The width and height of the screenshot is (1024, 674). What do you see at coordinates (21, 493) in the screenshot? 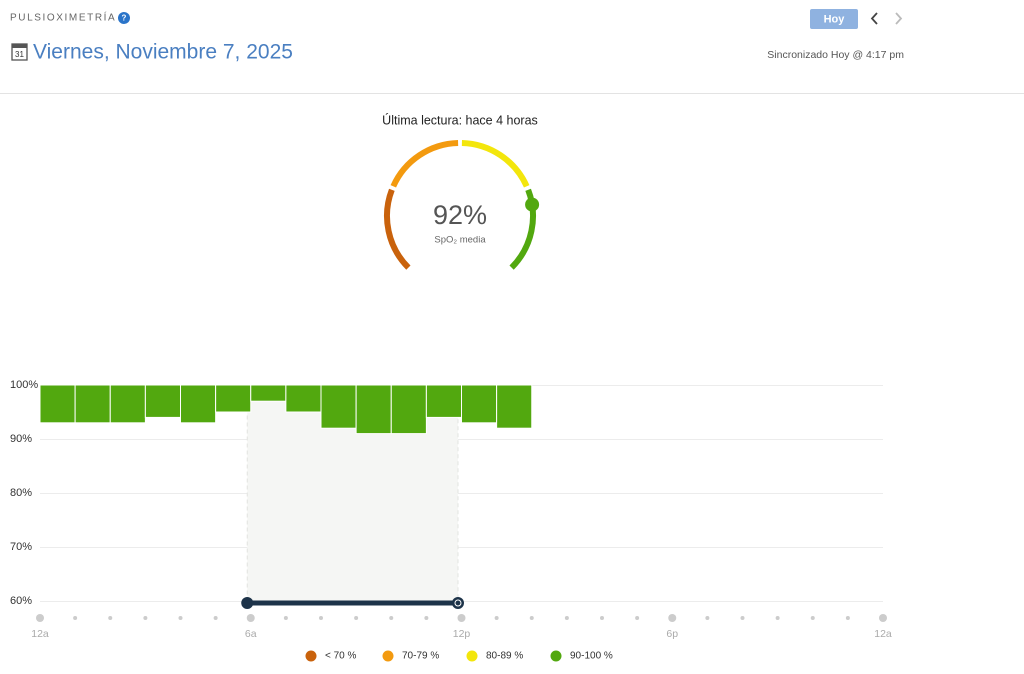
I see `y-tick-label: 80%` at bounding box center [21, 493].